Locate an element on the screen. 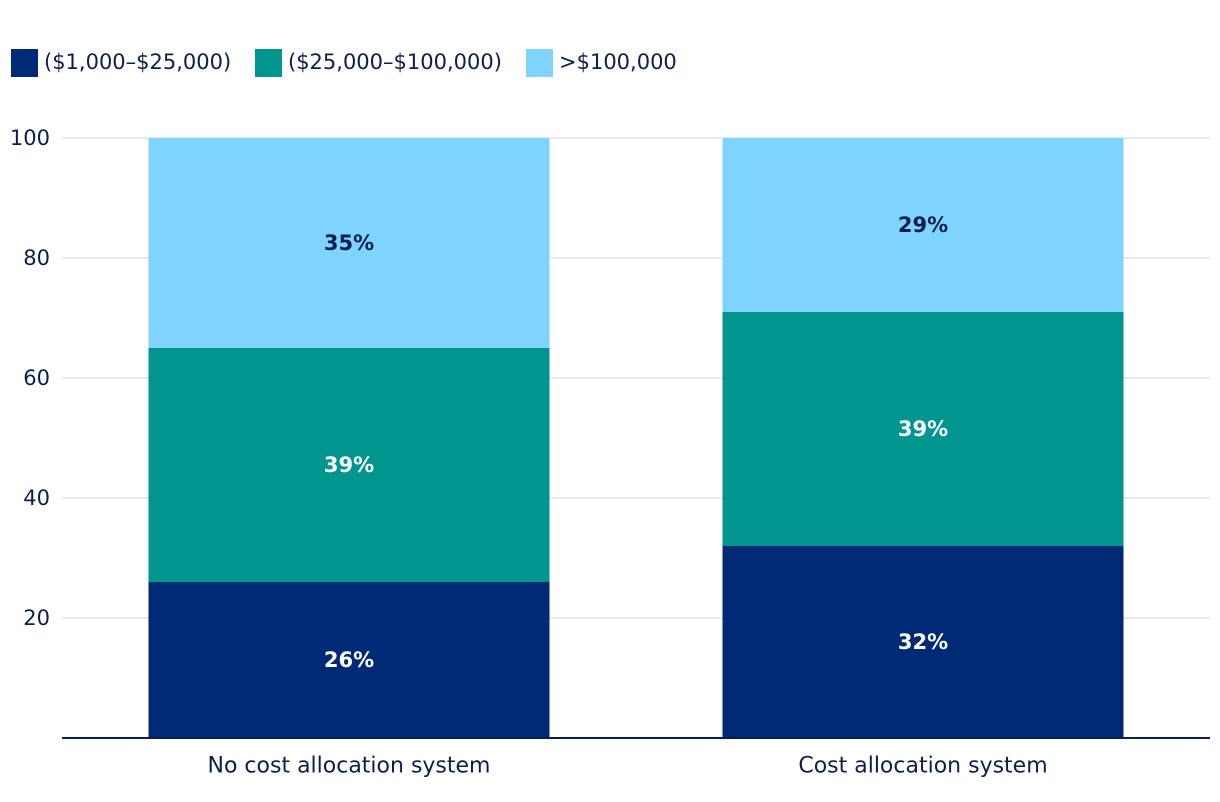 This screenshot has width=1220, height=802. y-tick-label-20: 20 is located at coordinates (36, 618).